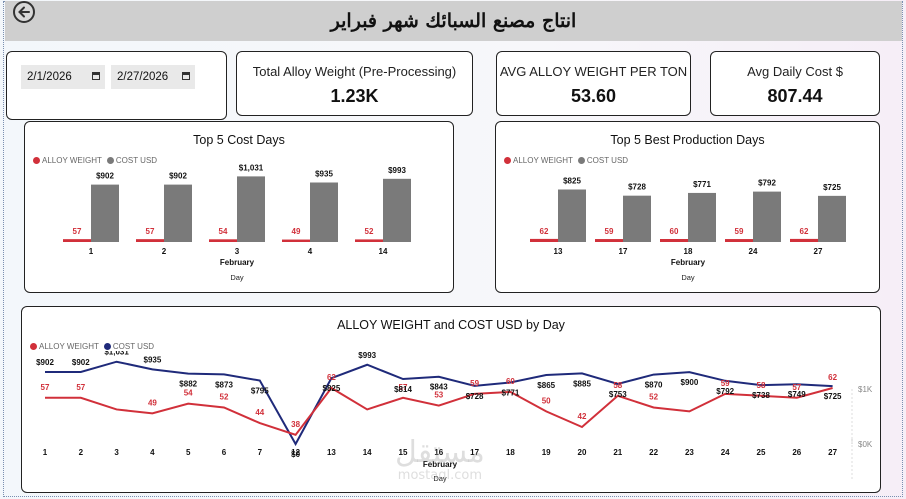  Describe the element at coordinates (702, 184) in the screenshot. I see `cost-value-label: $771` at that location.